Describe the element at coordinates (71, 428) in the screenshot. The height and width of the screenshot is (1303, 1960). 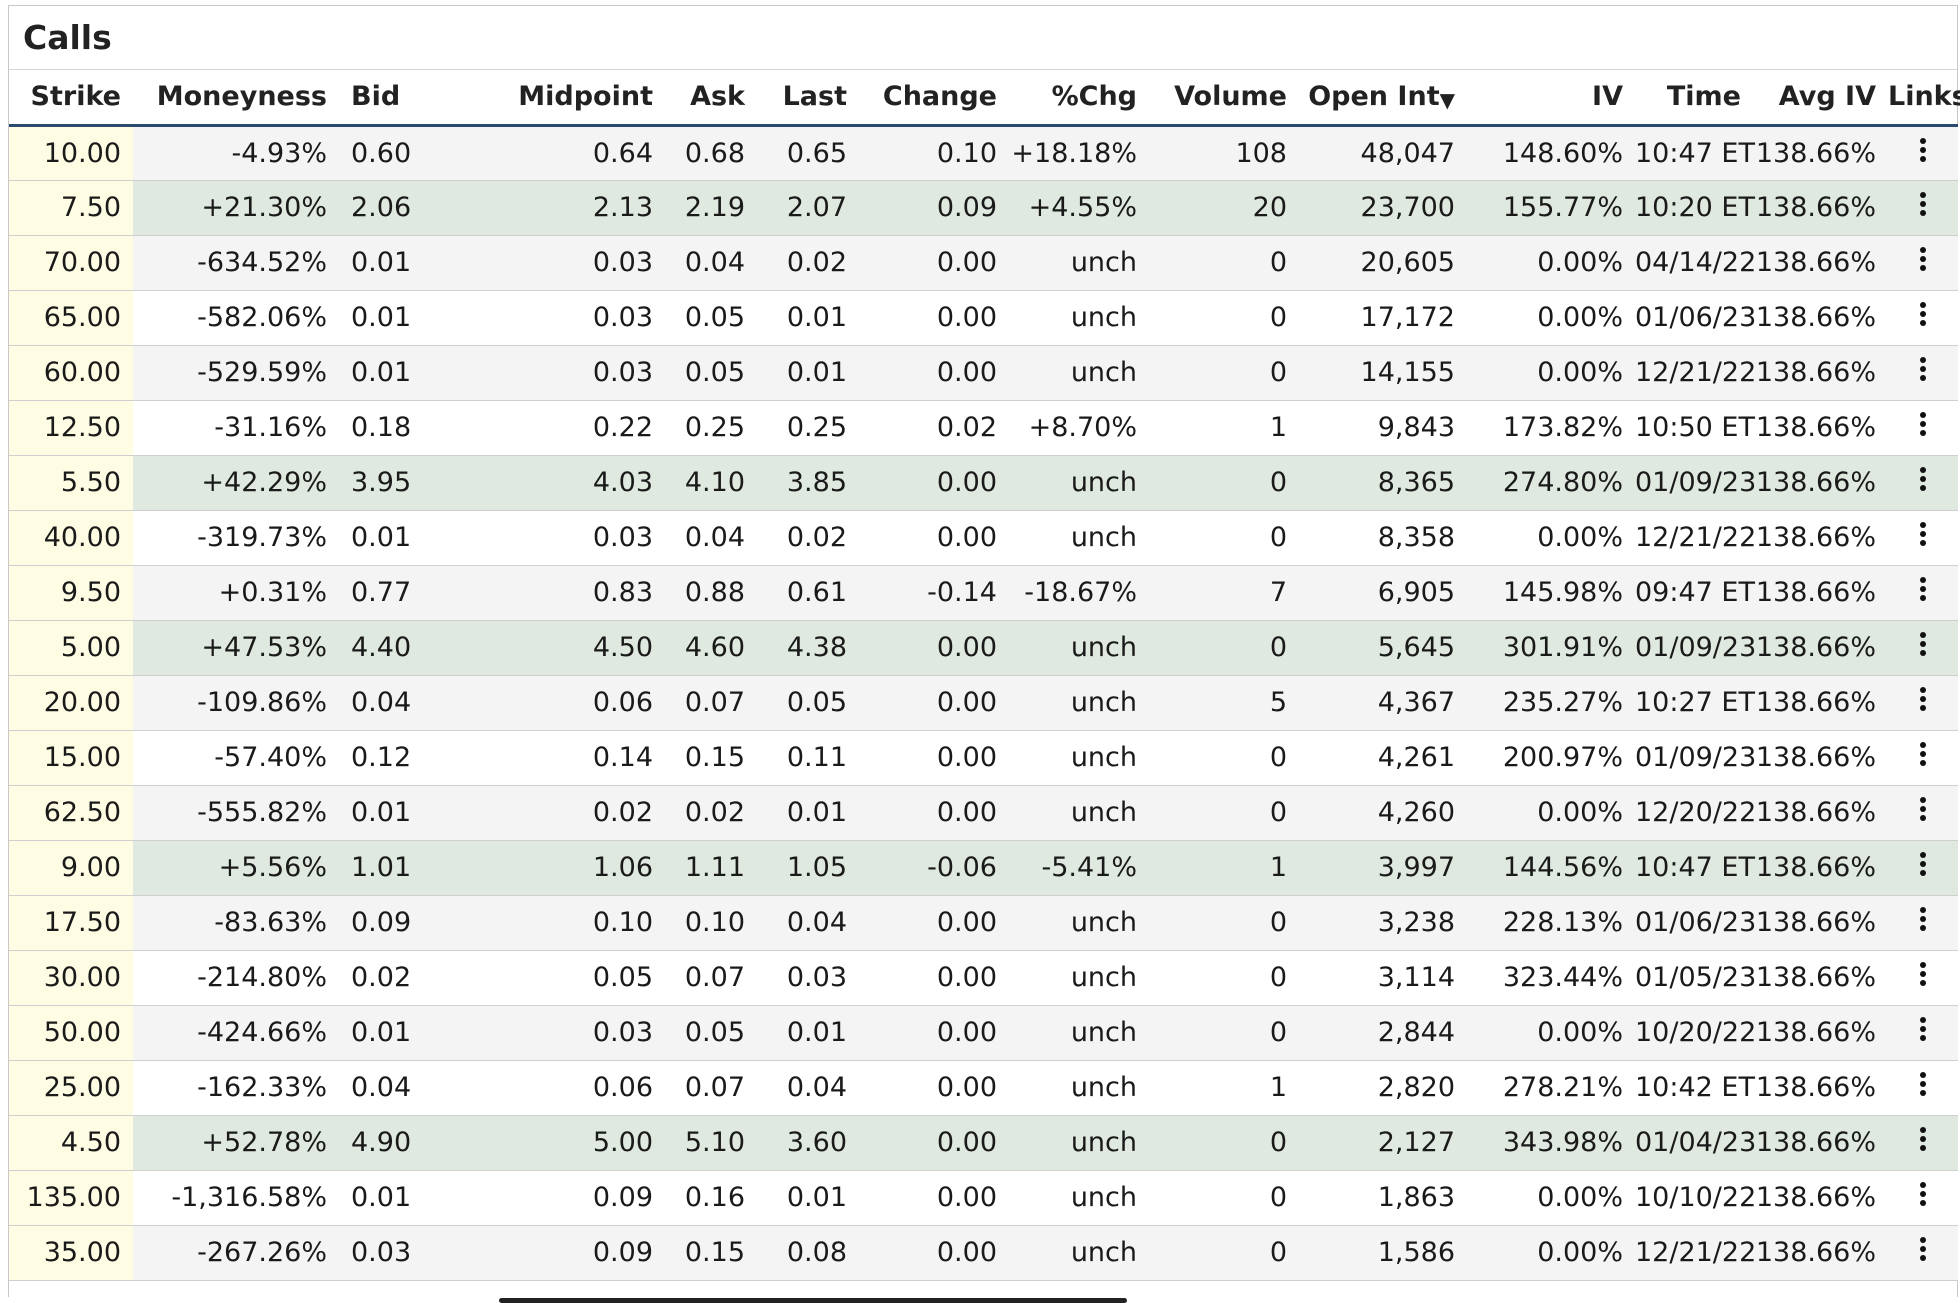
I see `cell-strike: 12.50` at that location.